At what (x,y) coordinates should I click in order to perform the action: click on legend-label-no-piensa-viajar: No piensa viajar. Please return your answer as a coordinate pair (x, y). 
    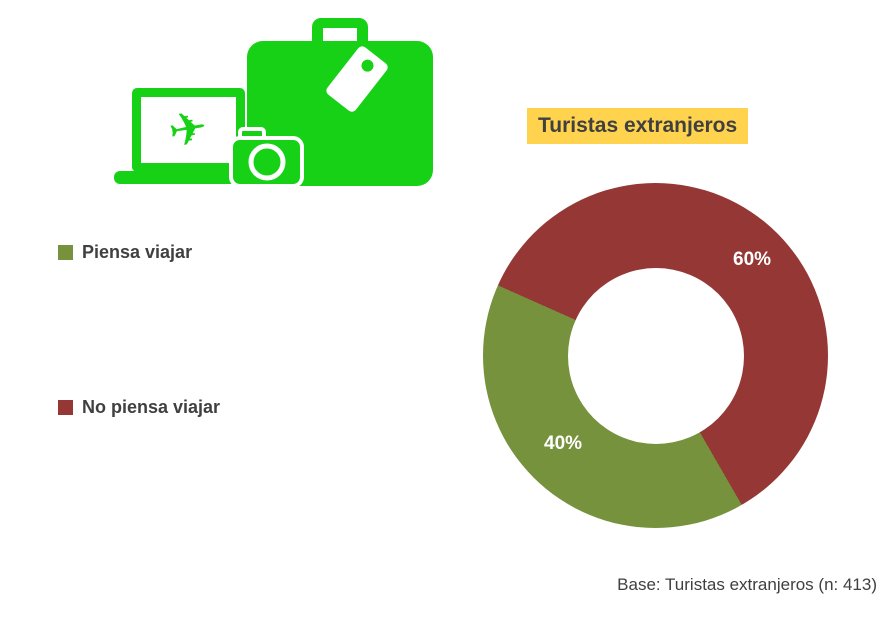
    Looking at the image, I should click on (151, 407).